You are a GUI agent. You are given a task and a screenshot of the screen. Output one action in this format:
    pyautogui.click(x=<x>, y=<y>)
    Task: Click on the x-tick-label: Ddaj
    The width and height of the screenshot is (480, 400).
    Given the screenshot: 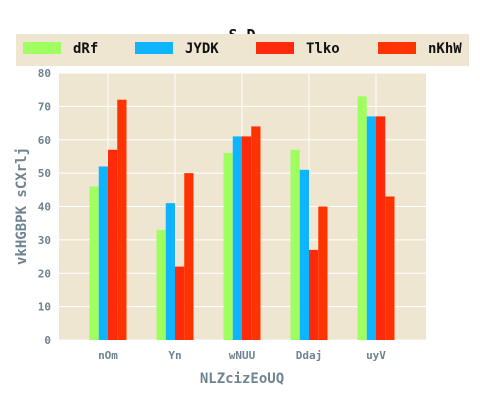 What is the action you would take?
    pyautogui.click(x=309, y=355)
    